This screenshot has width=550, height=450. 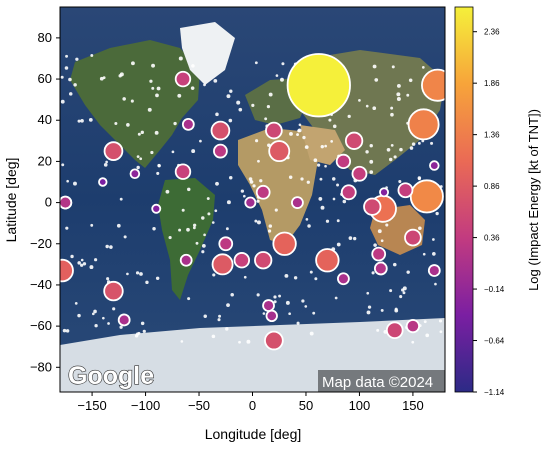 I want to click on y-tick-label: 60, so click(x=45, y=78).